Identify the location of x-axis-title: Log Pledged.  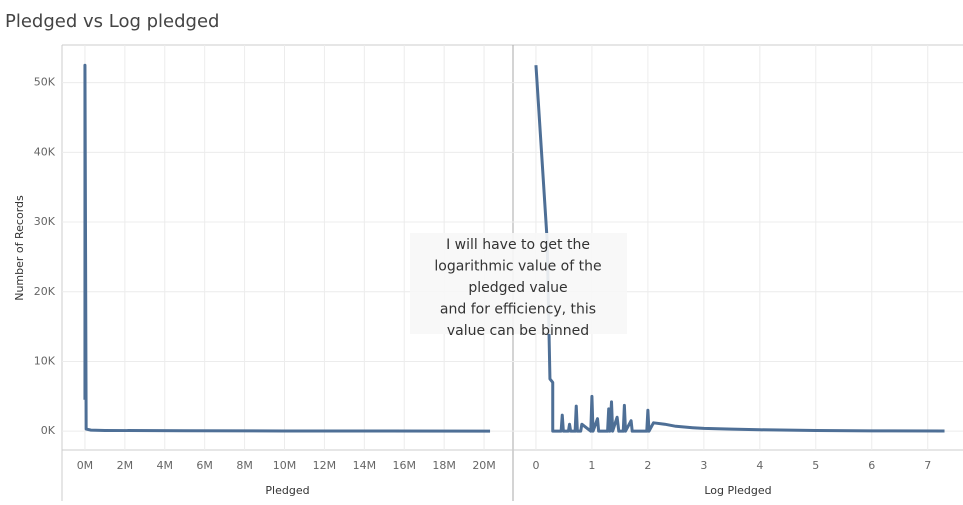
(737, 490).